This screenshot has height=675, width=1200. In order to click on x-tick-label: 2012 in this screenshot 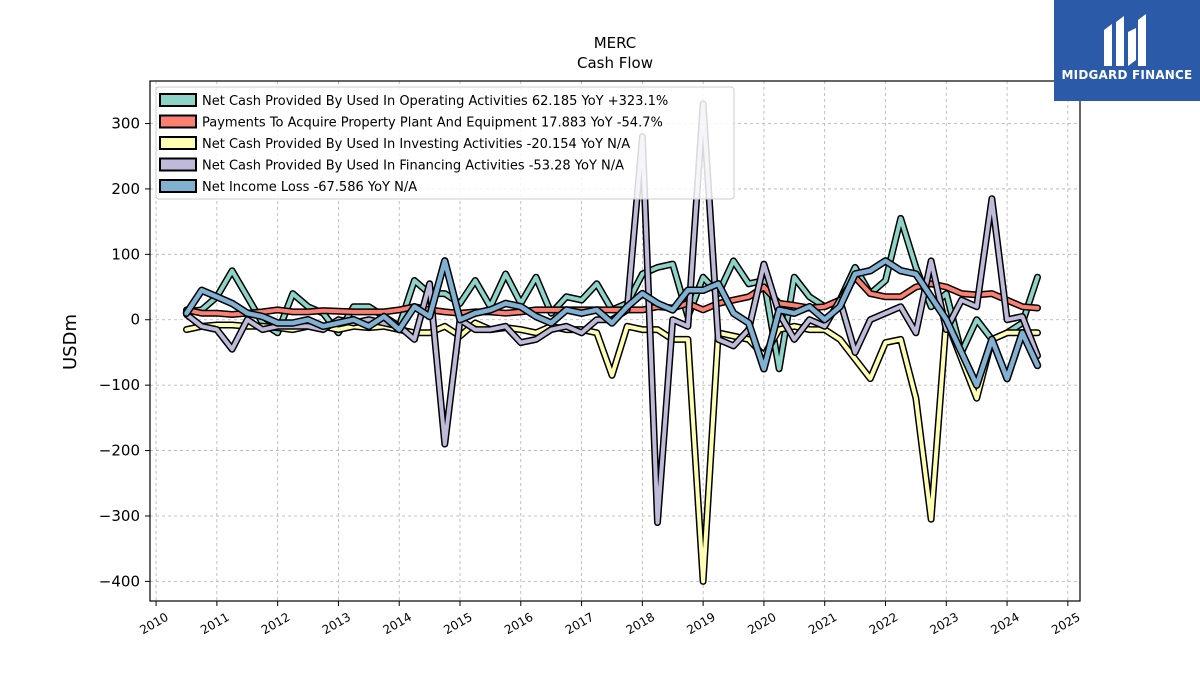, I will do `click(275, 623)`.